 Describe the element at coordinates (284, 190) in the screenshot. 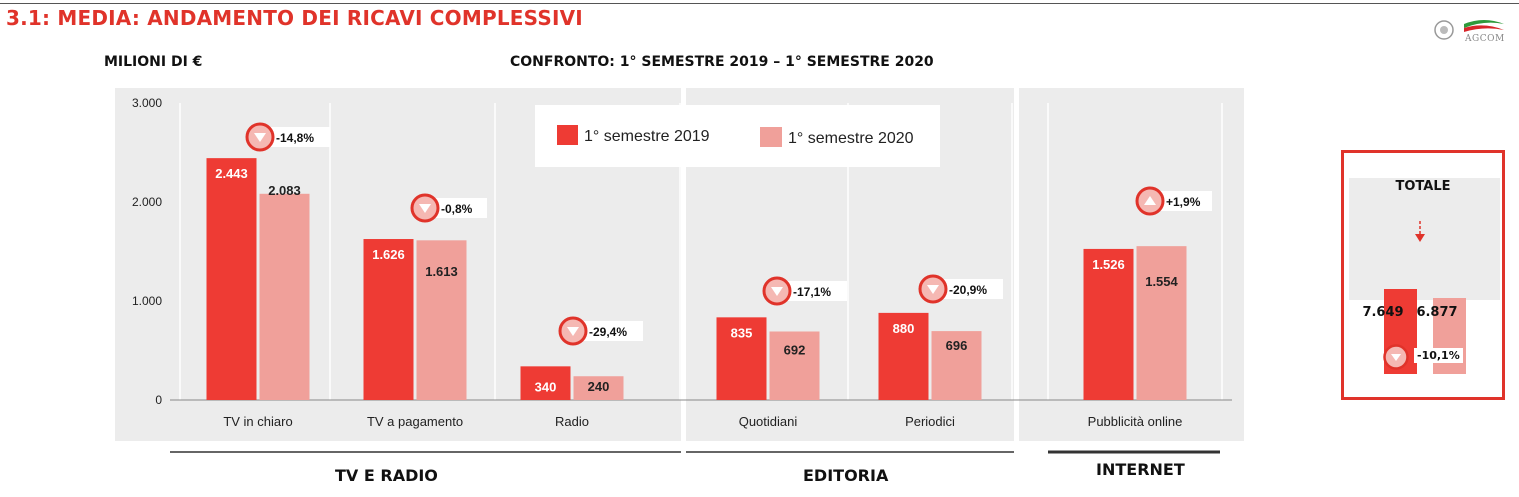

I see `value-label-2020: 2.083` at that location.